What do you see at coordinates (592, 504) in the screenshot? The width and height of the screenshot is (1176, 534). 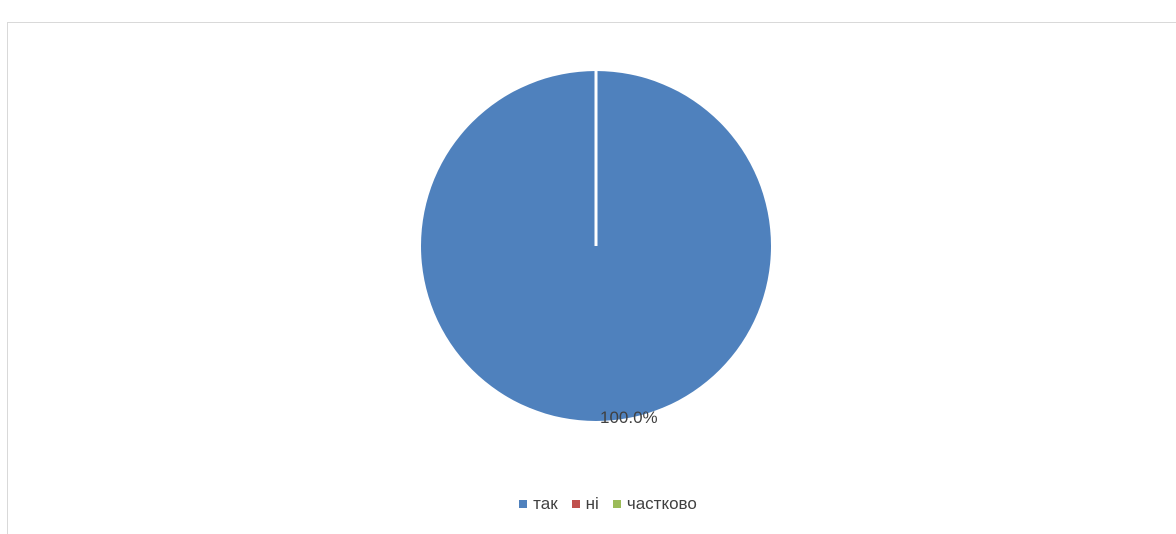 I see `legend-label-1: ні` at bounding box center [592, 504].